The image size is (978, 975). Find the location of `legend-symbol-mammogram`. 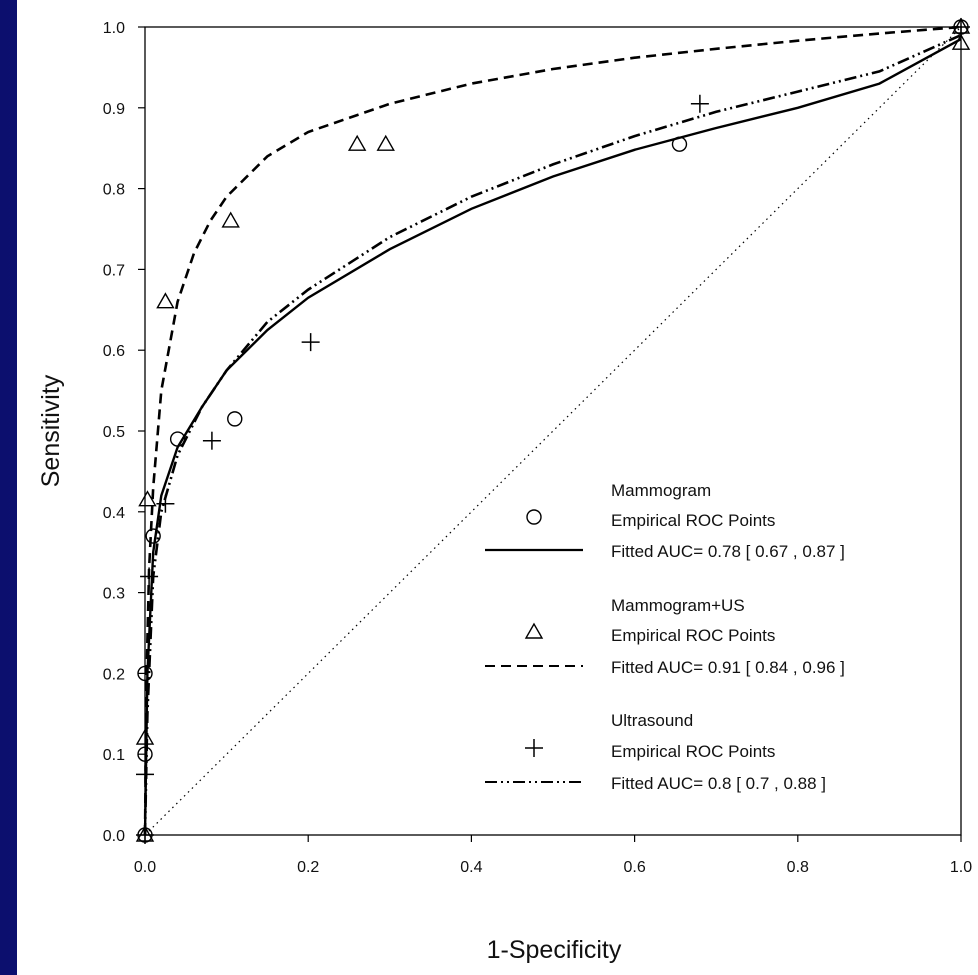

legend-symbol-mammogram is located at coordinates (534, 517).